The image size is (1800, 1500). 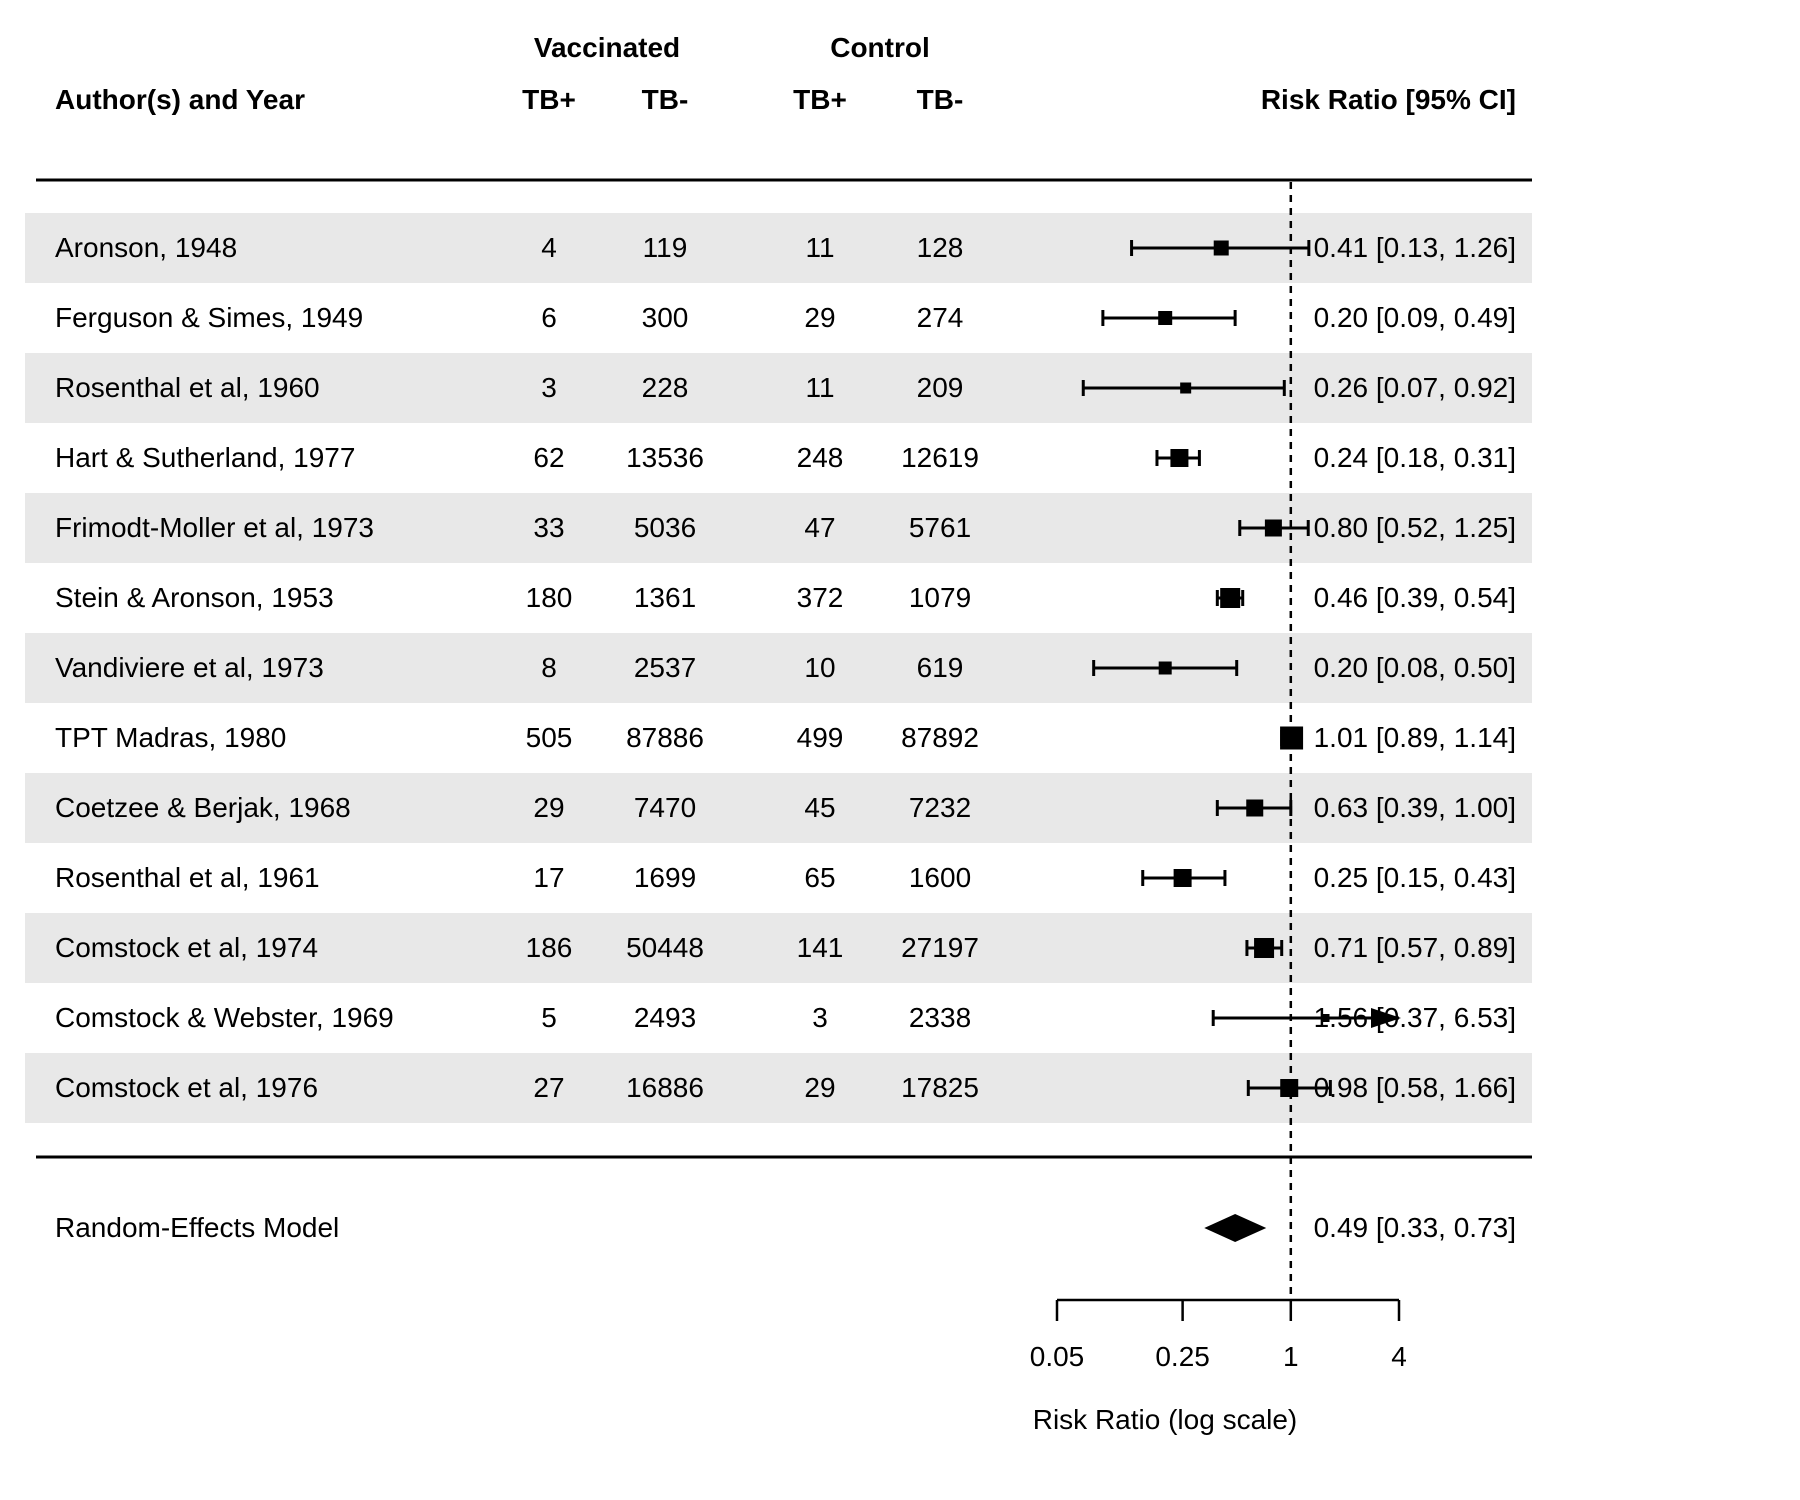 I want to click on study-author: Ferguson & Simes, 1949, so click(x=209, y=317).